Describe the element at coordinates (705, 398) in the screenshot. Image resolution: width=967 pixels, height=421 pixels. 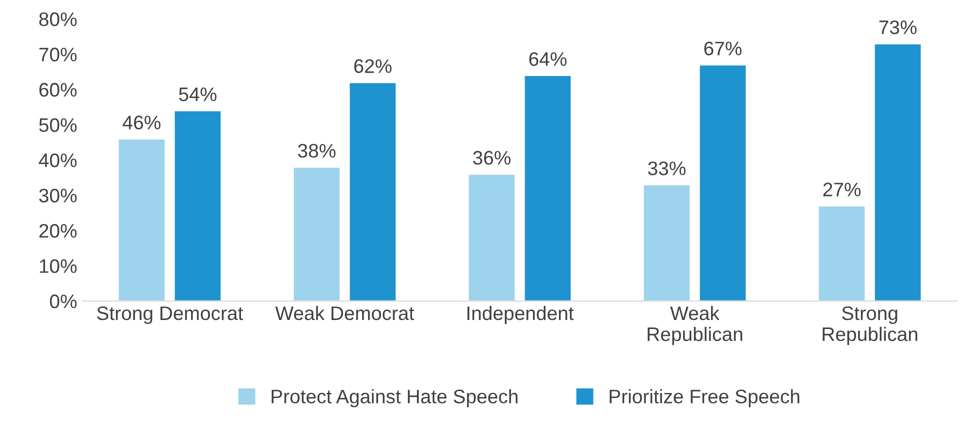
I see `legend-label: Prioritize Free Speech` at that location.